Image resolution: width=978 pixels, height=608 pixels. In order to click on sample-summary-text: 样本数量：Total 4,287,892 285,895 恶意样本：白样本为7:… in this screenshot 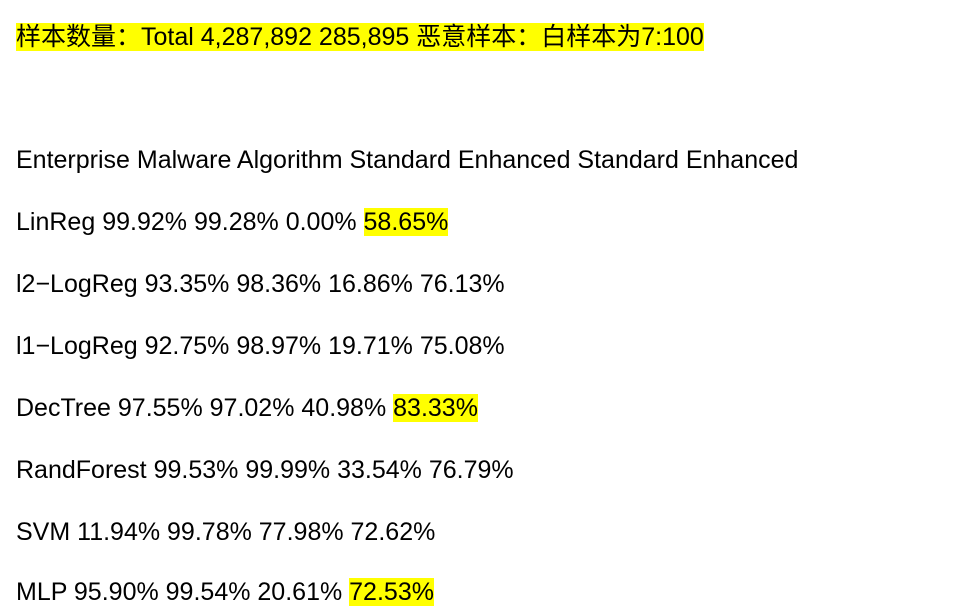, I will do `click(360, 37)`.